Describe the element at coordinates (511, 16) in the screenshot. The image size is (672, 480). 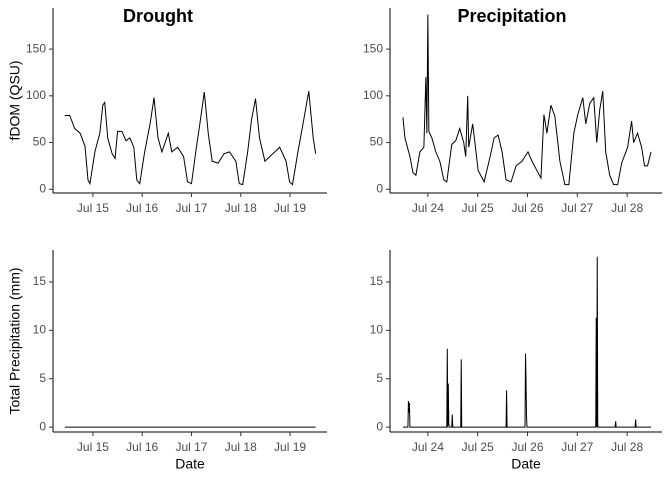
I see `panel-title: Precipitation` at that location.